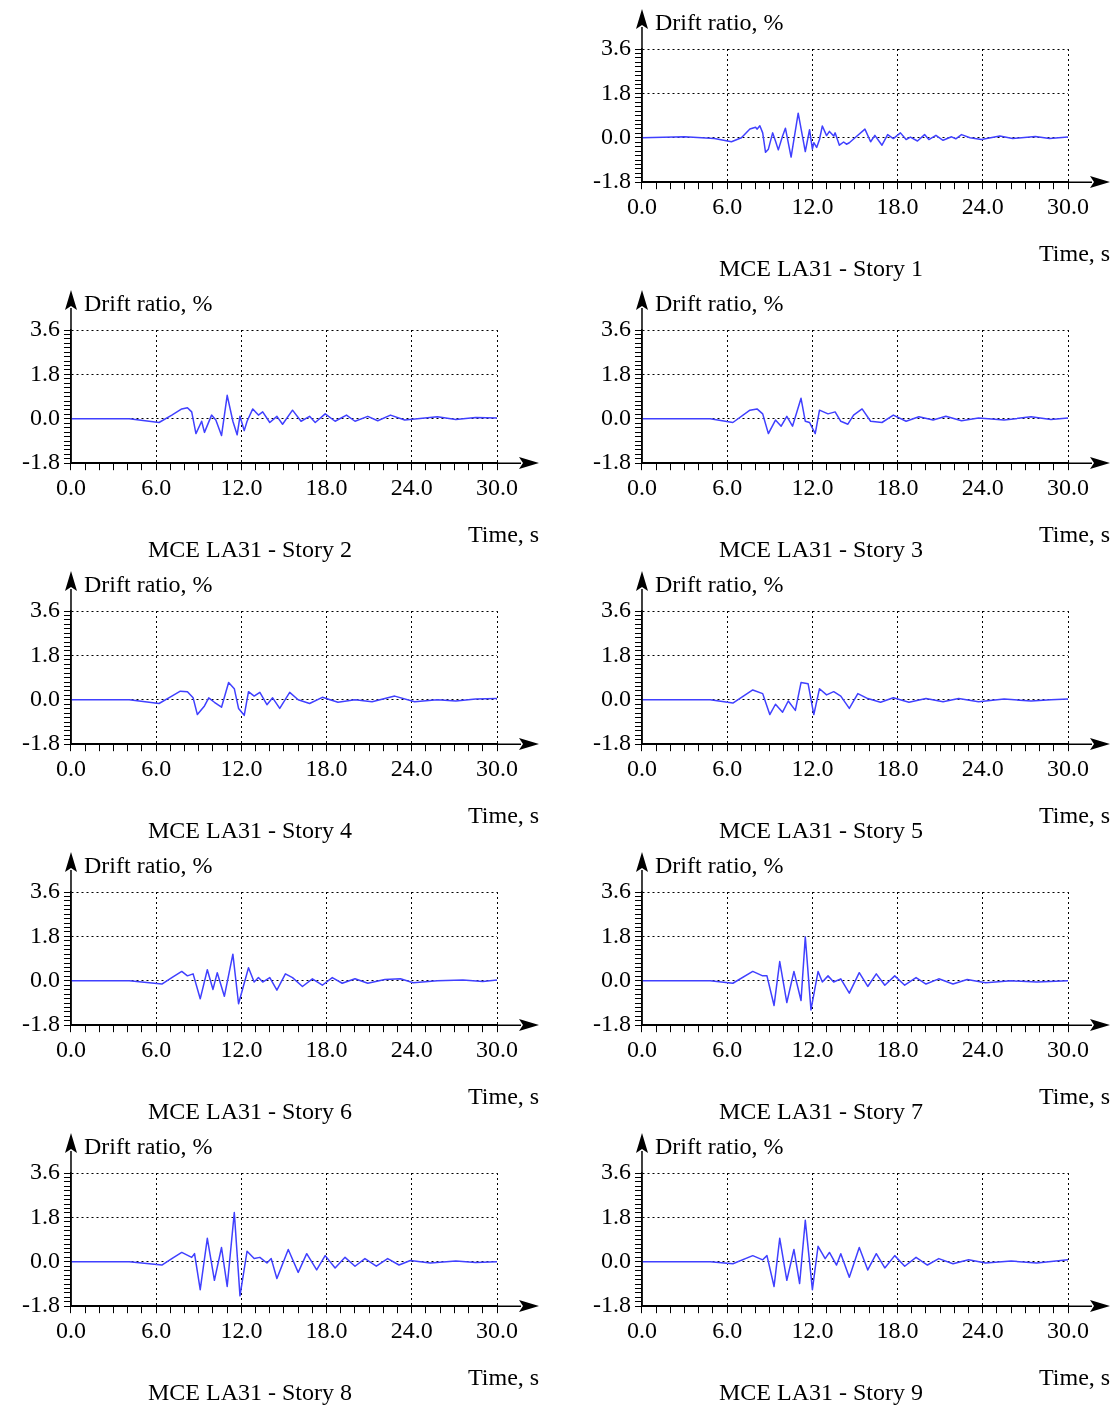 This screenshot has height=1418, width=1118. What do you see at coordinates (249, 1392) in the screenshot?
I see `text: MCE LA31 - Story 8` at bounding box center [249, 1392].